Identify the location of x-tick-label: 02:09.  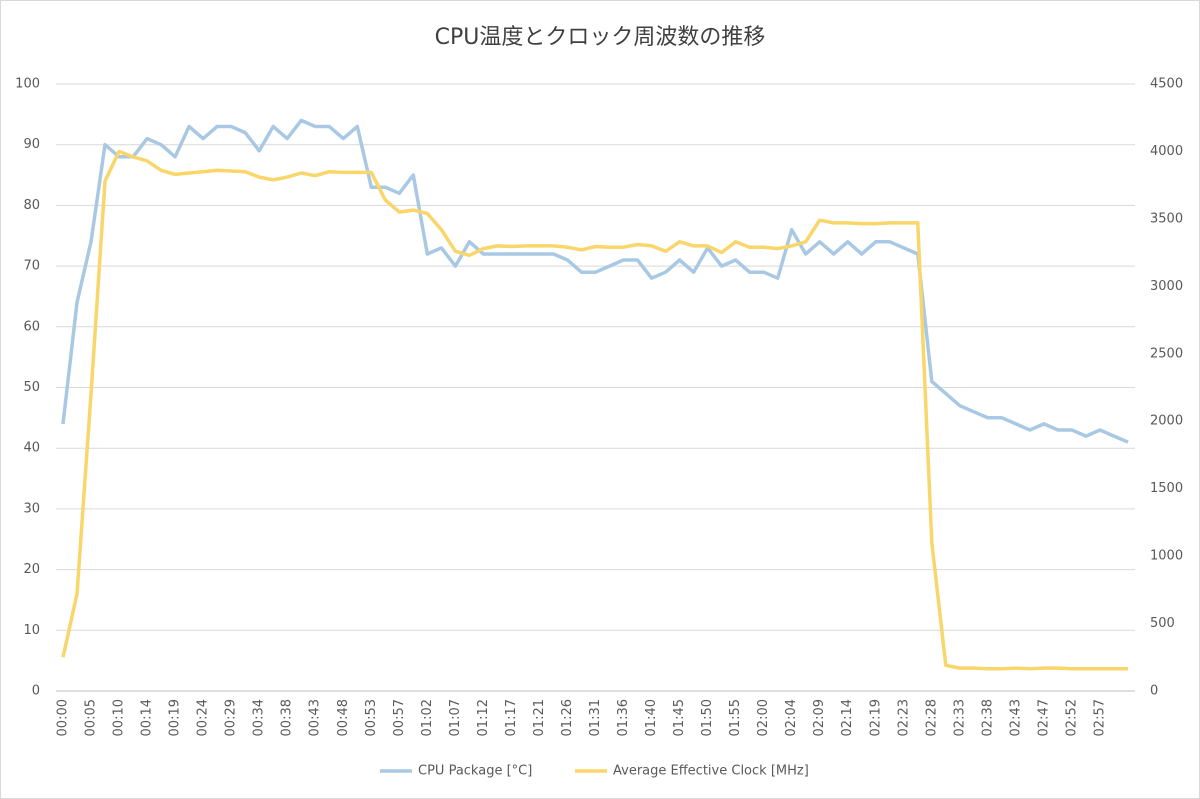
(819, 717).